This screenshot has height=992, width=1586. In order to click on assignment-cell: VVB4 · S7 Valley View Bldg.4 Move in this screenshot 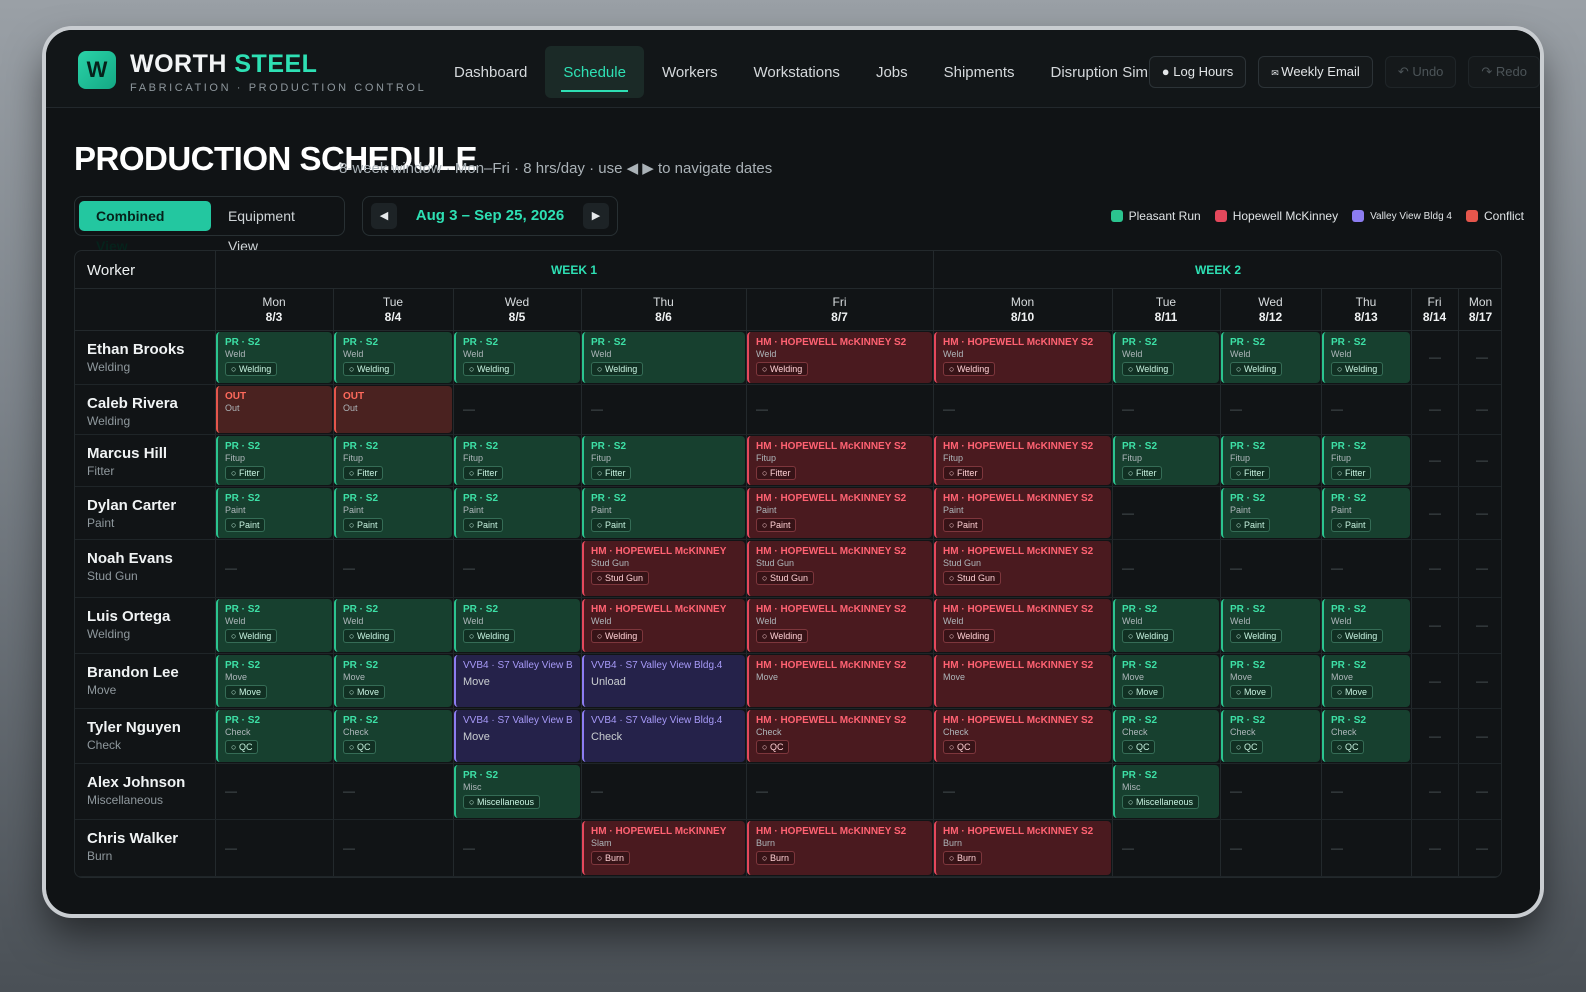, I will do `click(517, 681)`.